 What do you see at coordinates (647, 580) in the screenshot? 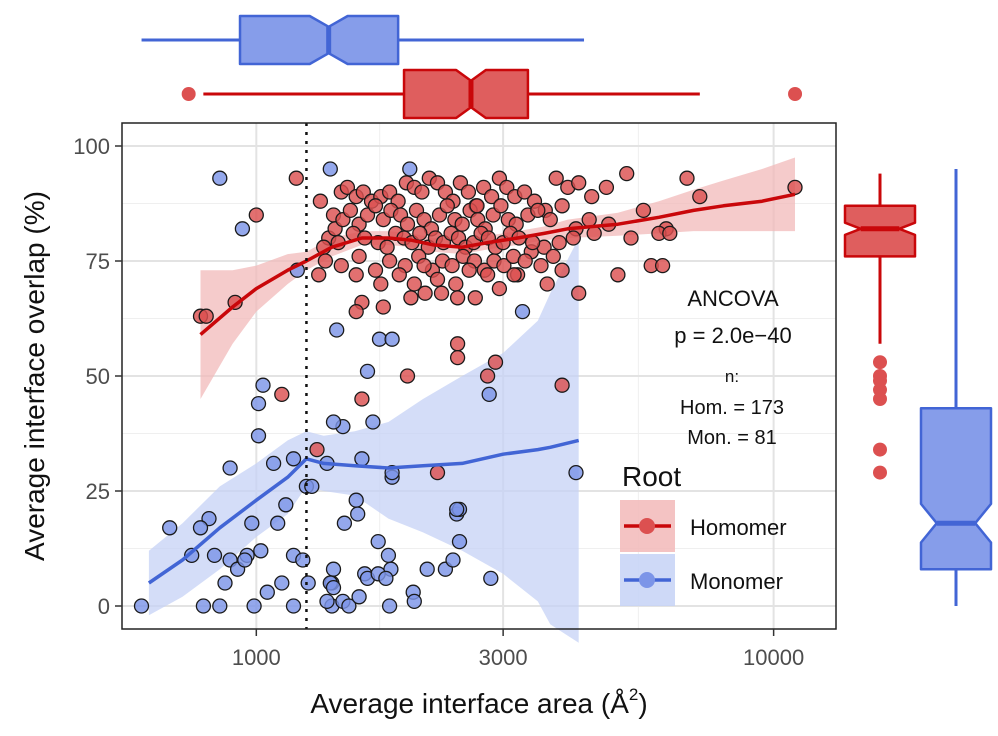
I see `legend-key-monomer-point` at bounding box center [647, 580].